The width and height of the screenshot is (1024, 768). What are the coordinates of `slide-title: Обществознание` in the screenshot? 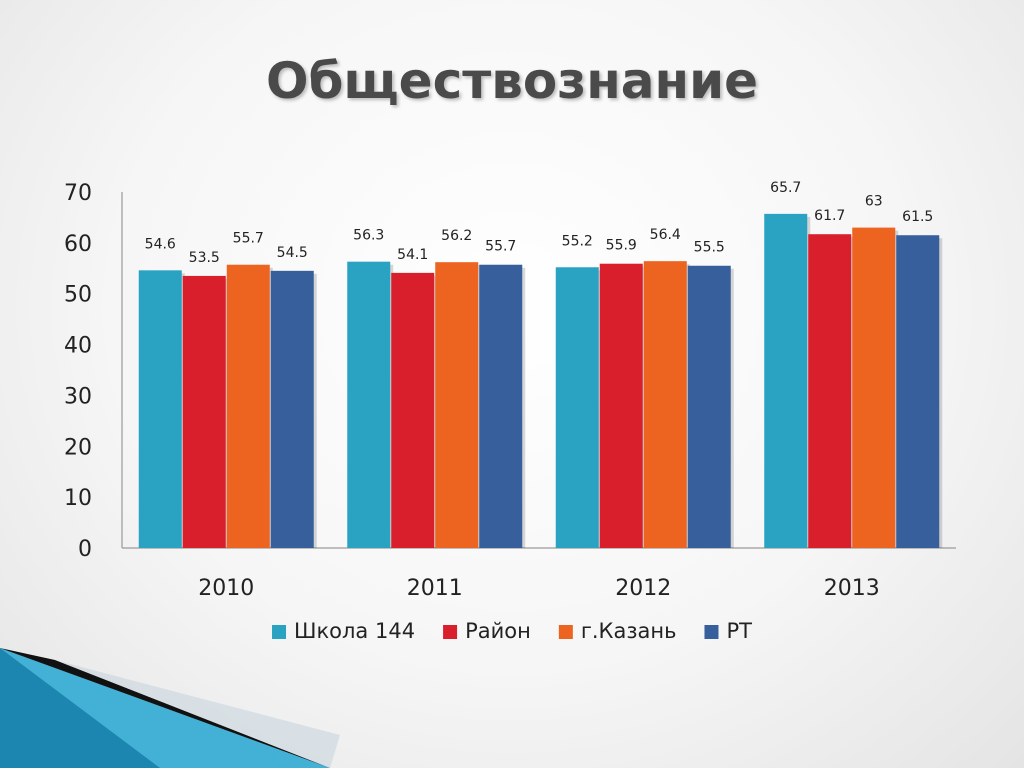 It's located at (512, 81).